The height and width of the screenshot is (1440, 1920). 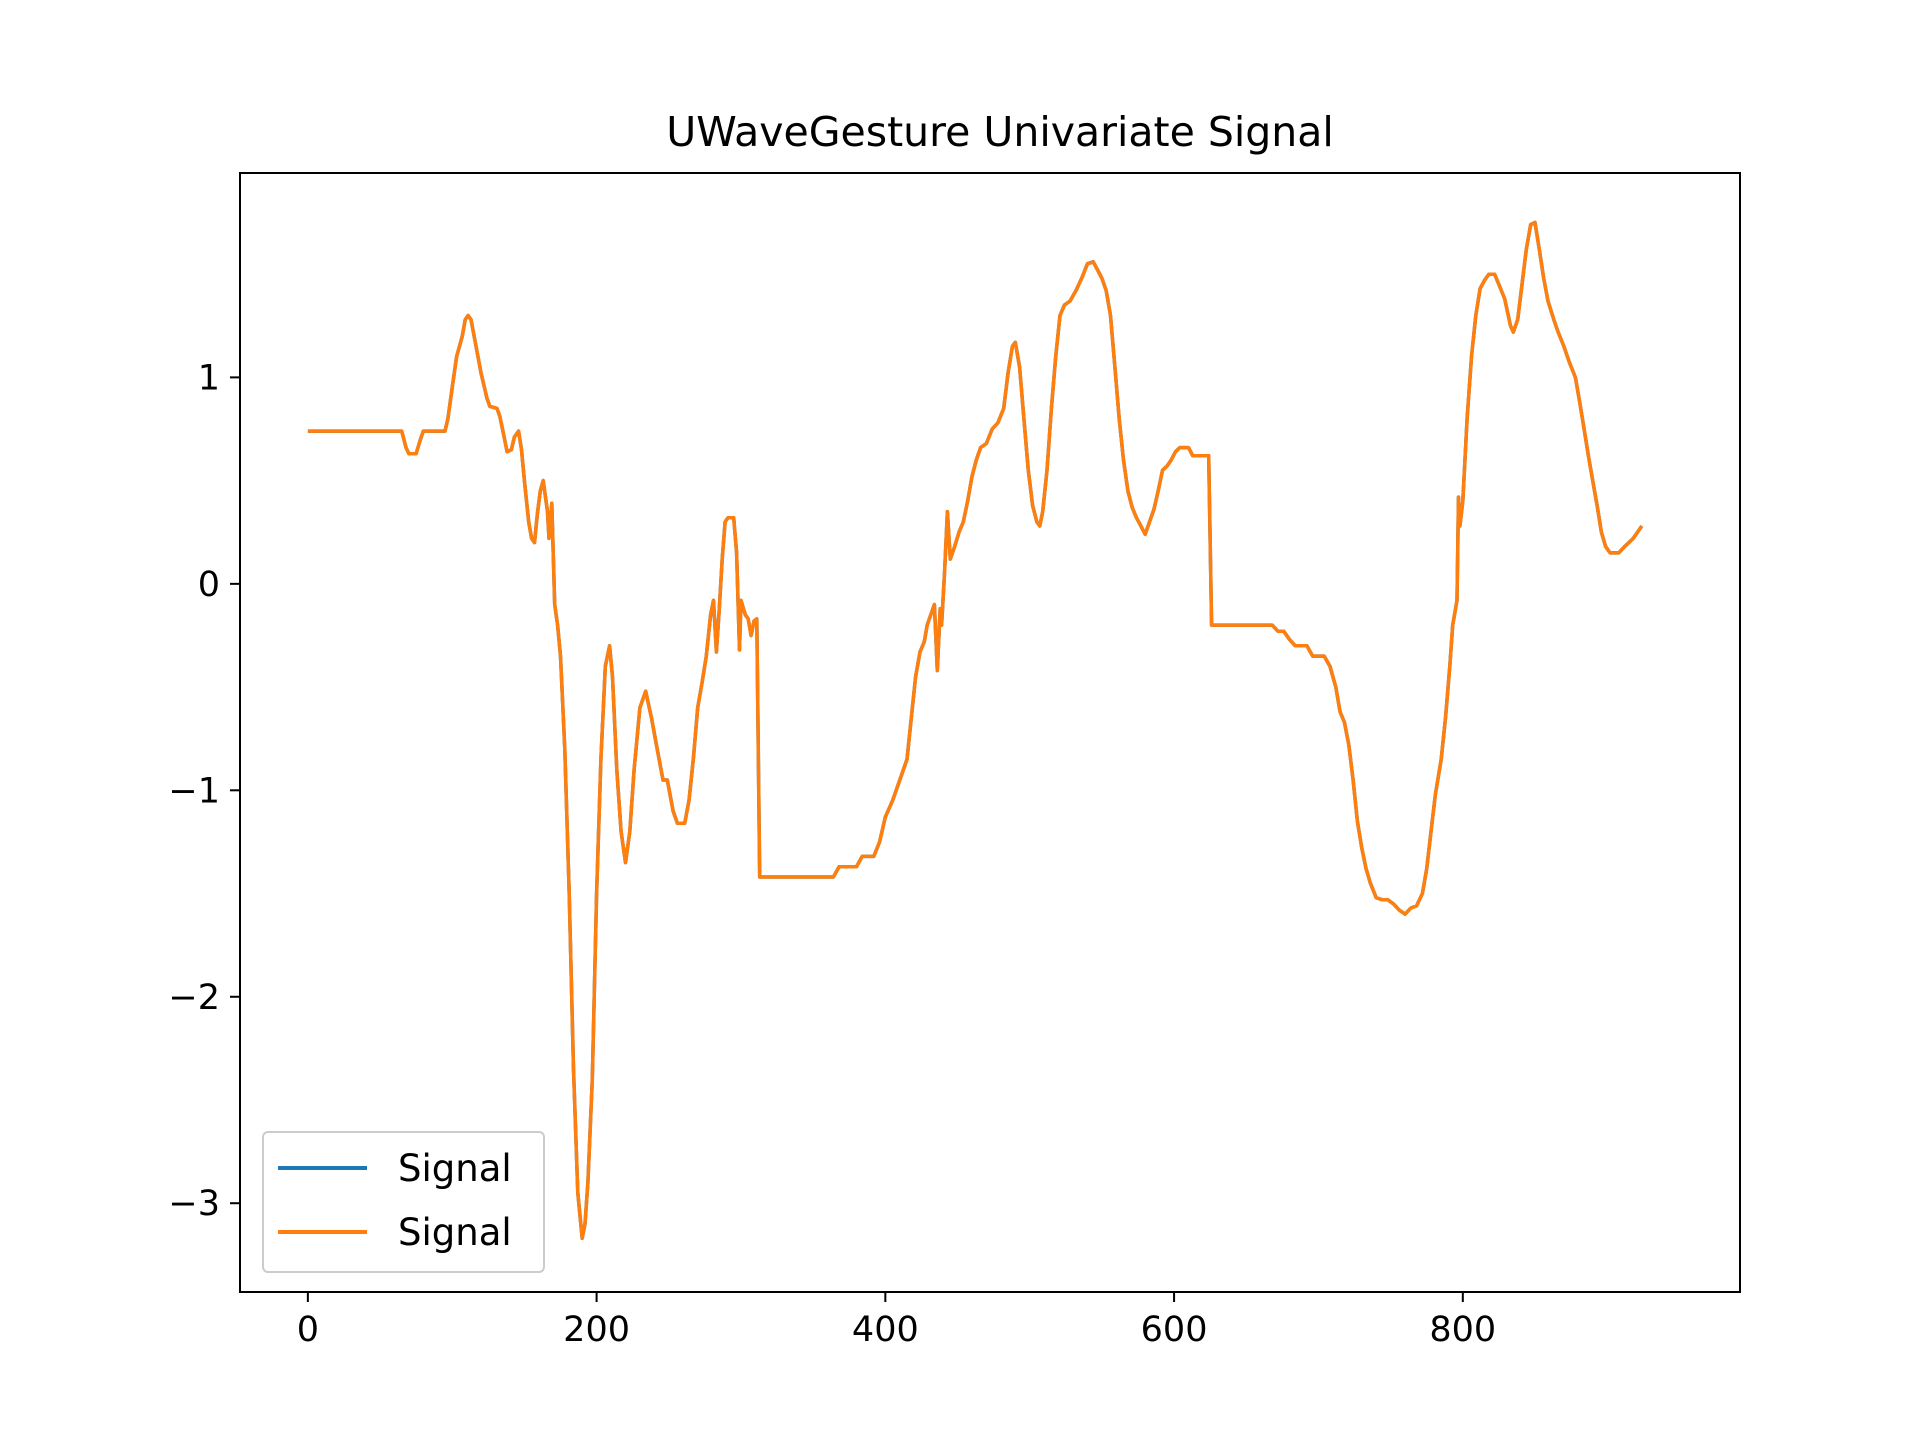 What do you see at coordinates (596, 1330) in the screenshot?
I see `x-tick-label: 200` at bounding box center [596, 1330].